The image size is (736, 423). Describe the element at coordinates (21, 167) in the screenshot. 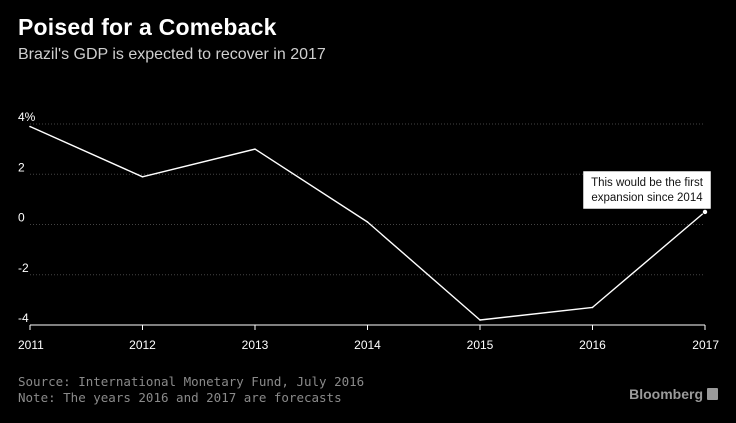

I see `y-tick-label: 2` at that location.